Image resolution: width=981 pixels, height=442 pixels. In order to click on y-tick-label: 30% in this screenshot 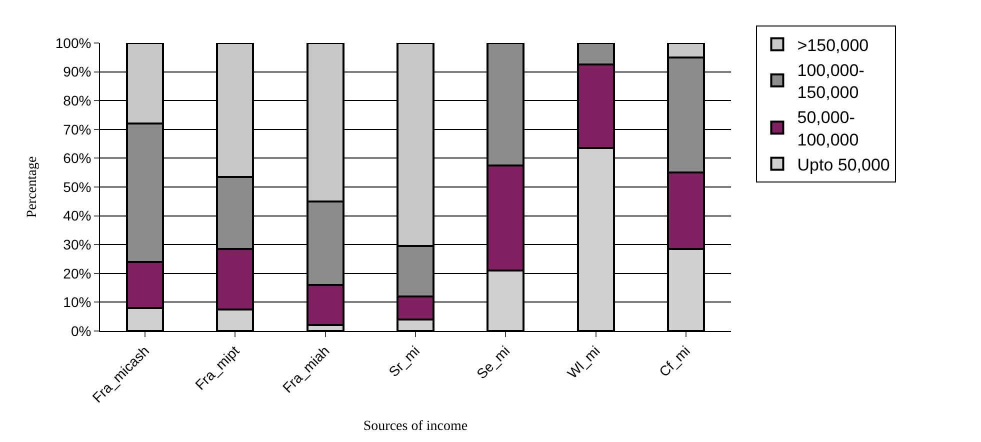, I will do `click(77, 244)`.